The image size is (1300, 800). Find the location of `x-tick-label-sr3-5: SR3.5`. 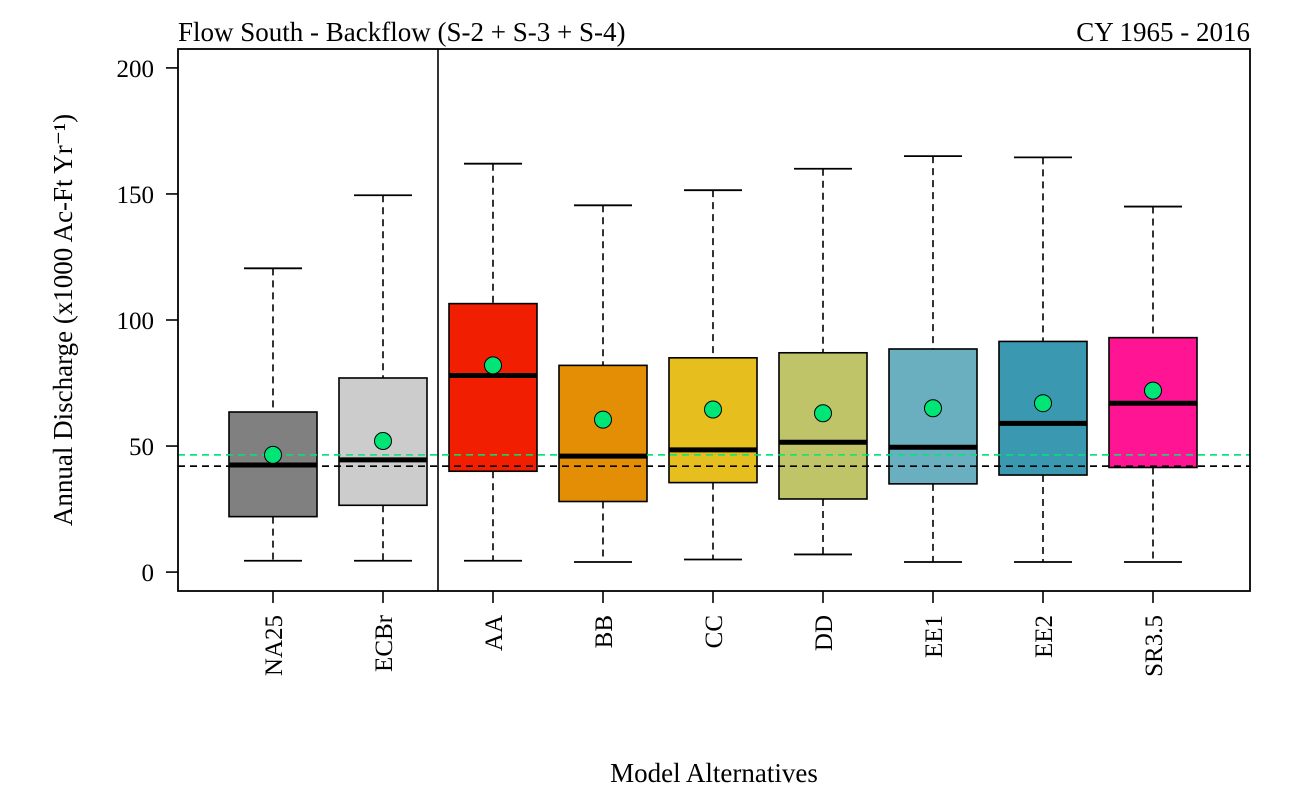

x-tick-label-sr3-5: SR3.5 is located at coordinates (1154, 646).